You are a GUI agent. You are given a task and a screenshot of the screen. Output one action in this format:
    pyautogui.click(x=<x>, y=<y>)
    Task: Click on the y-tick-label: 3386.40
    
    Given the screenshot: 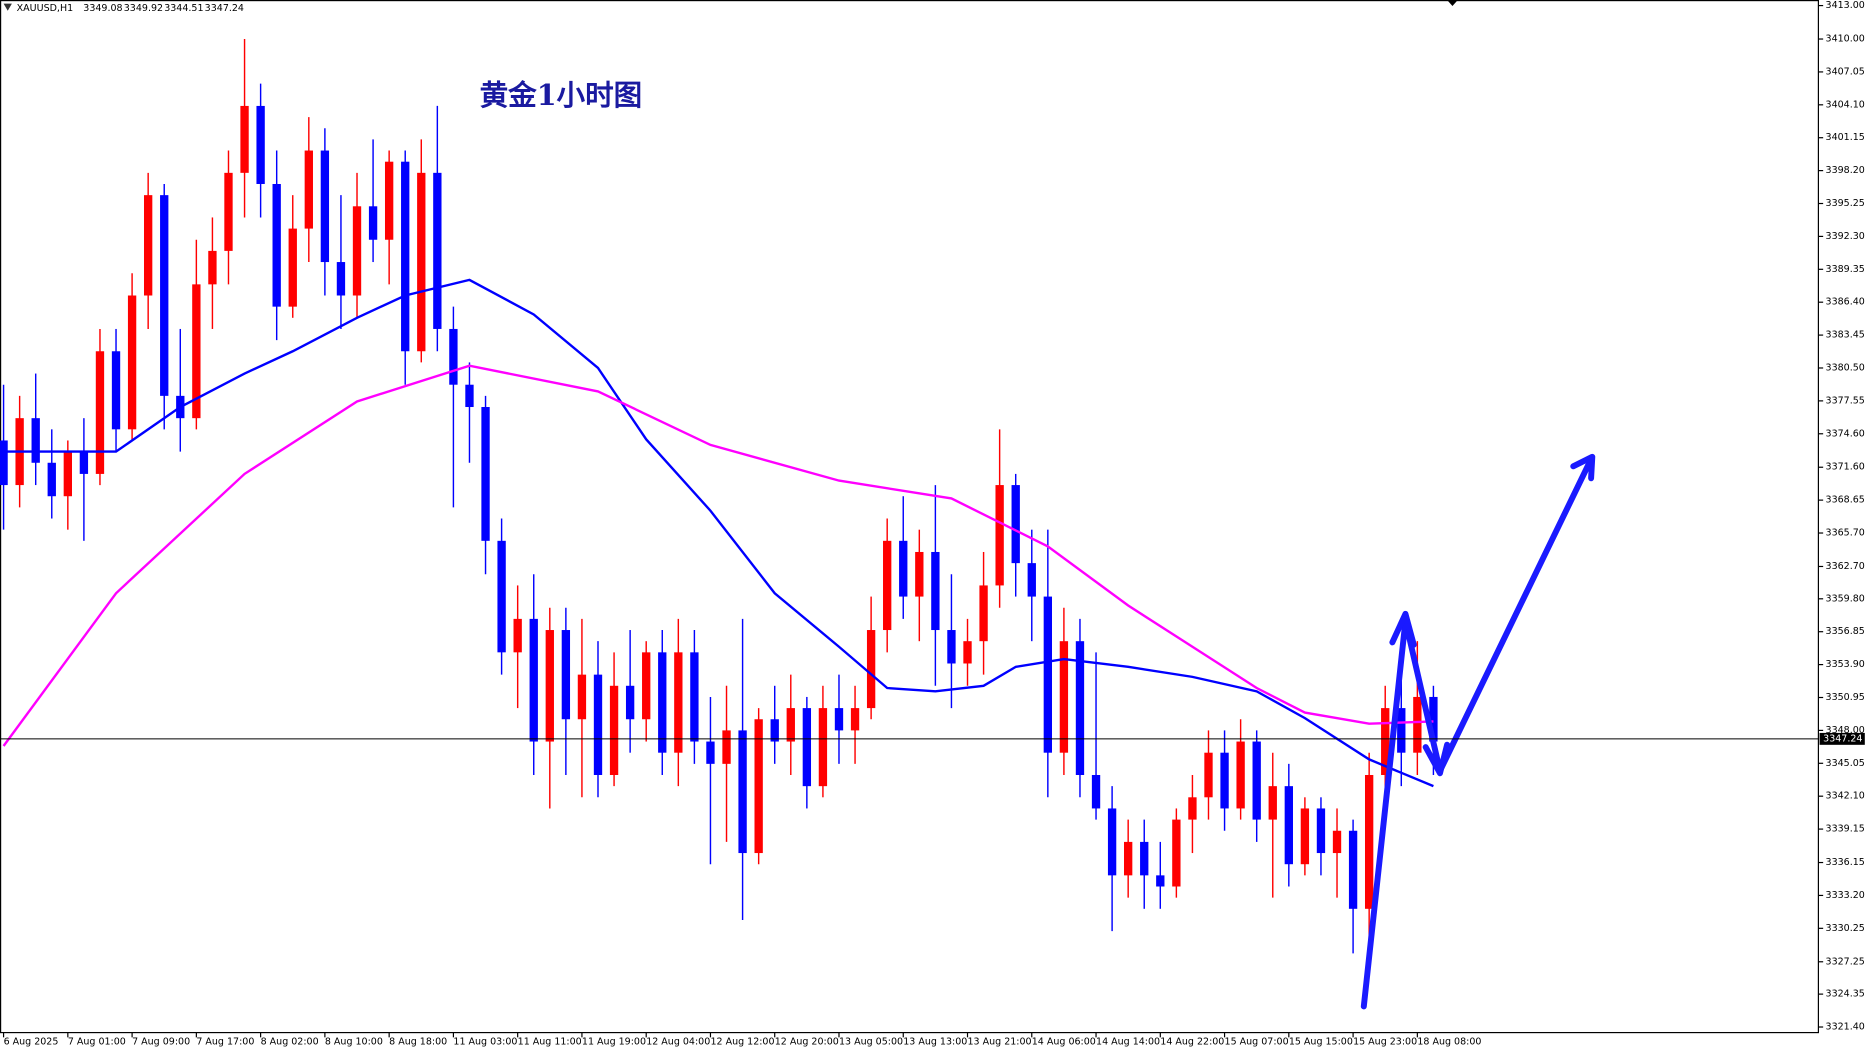 What is the action you would take?
    pyautogui.click(x=1845, y=302)
    